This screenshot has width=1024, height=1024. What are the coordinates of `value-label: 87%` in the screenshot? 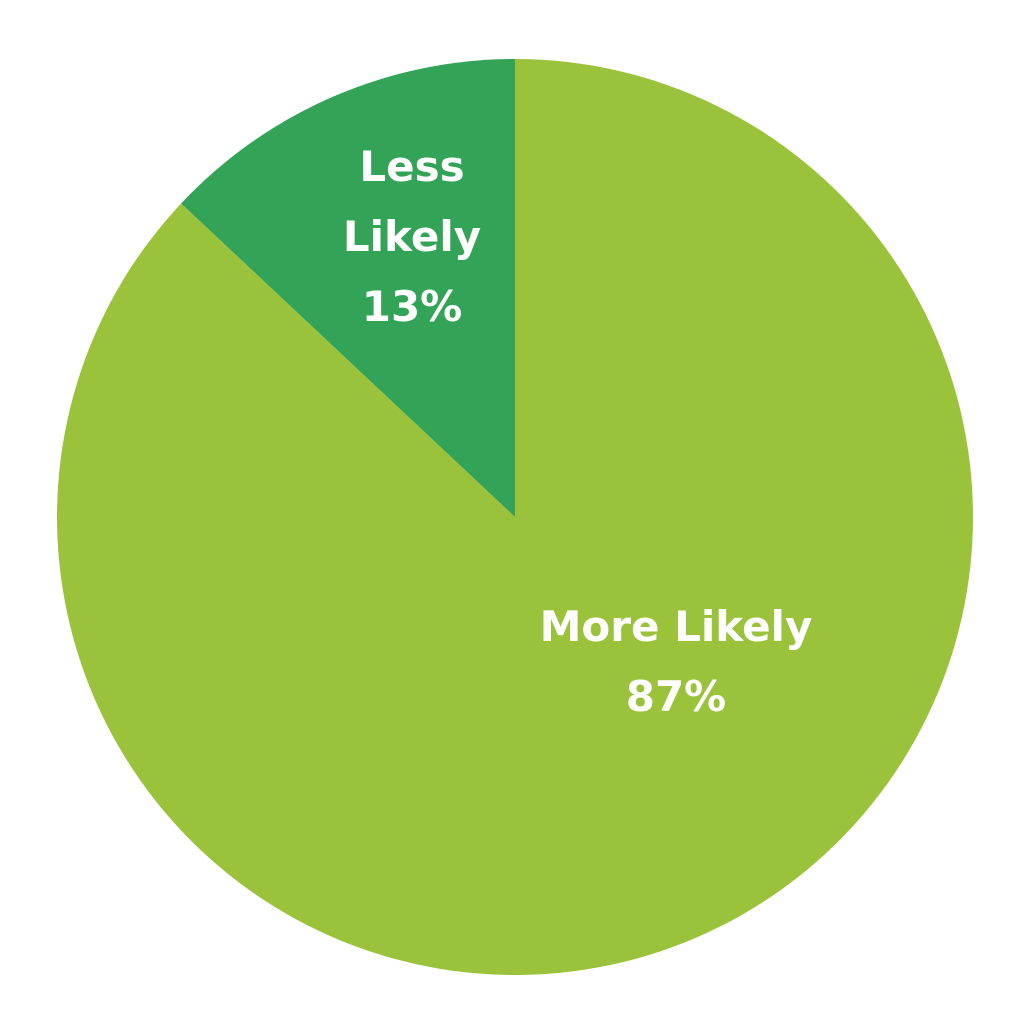 It's located at (676, 696).